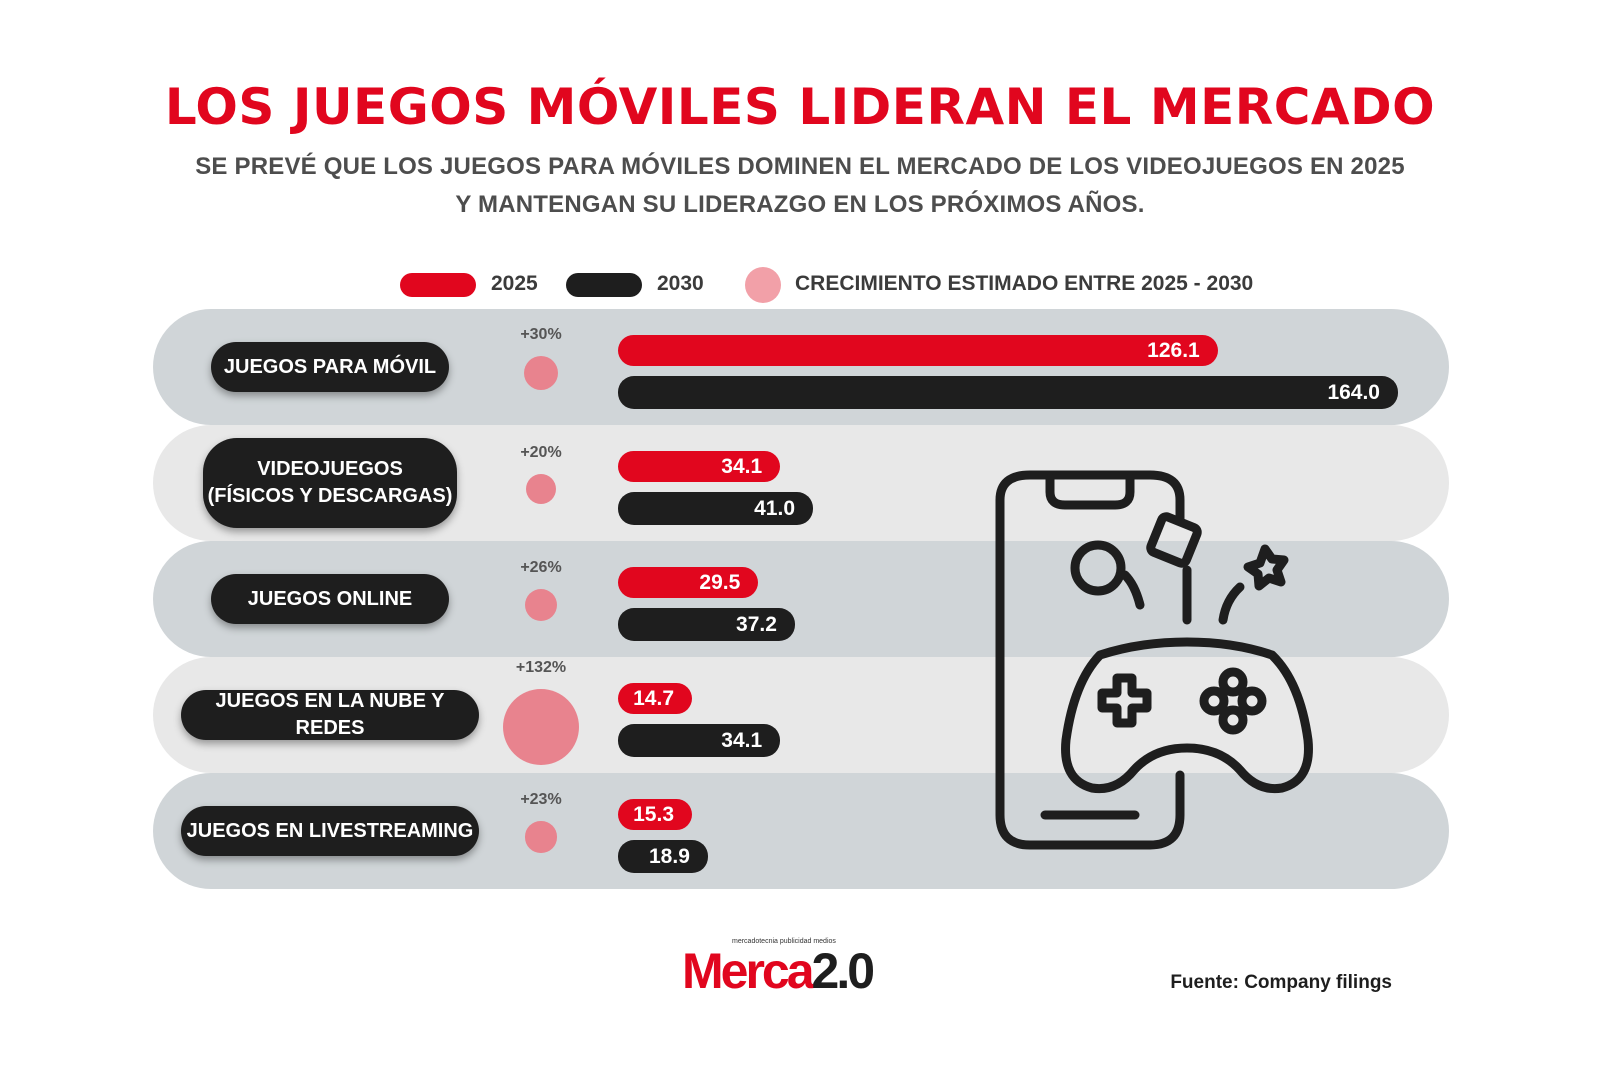  I want to click on bar-value-label: 29.5, so click(720, 582).